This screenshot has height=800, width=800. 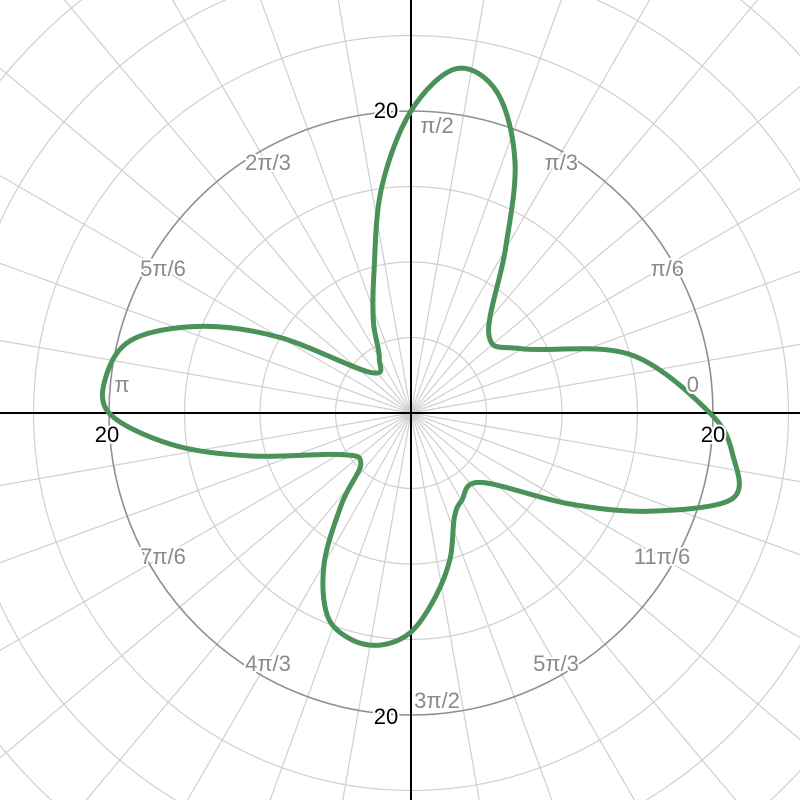 I want to click on angle-label: 7π/6, so click(x=163, y=556).